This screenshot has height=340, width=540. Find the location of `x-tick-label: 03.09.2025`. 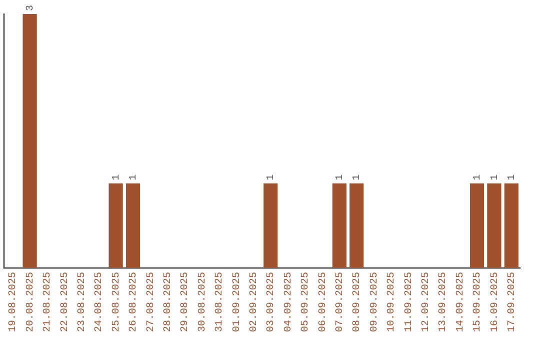

x-tick-label: 03.09.2025 is located at coordinates (272, 302).